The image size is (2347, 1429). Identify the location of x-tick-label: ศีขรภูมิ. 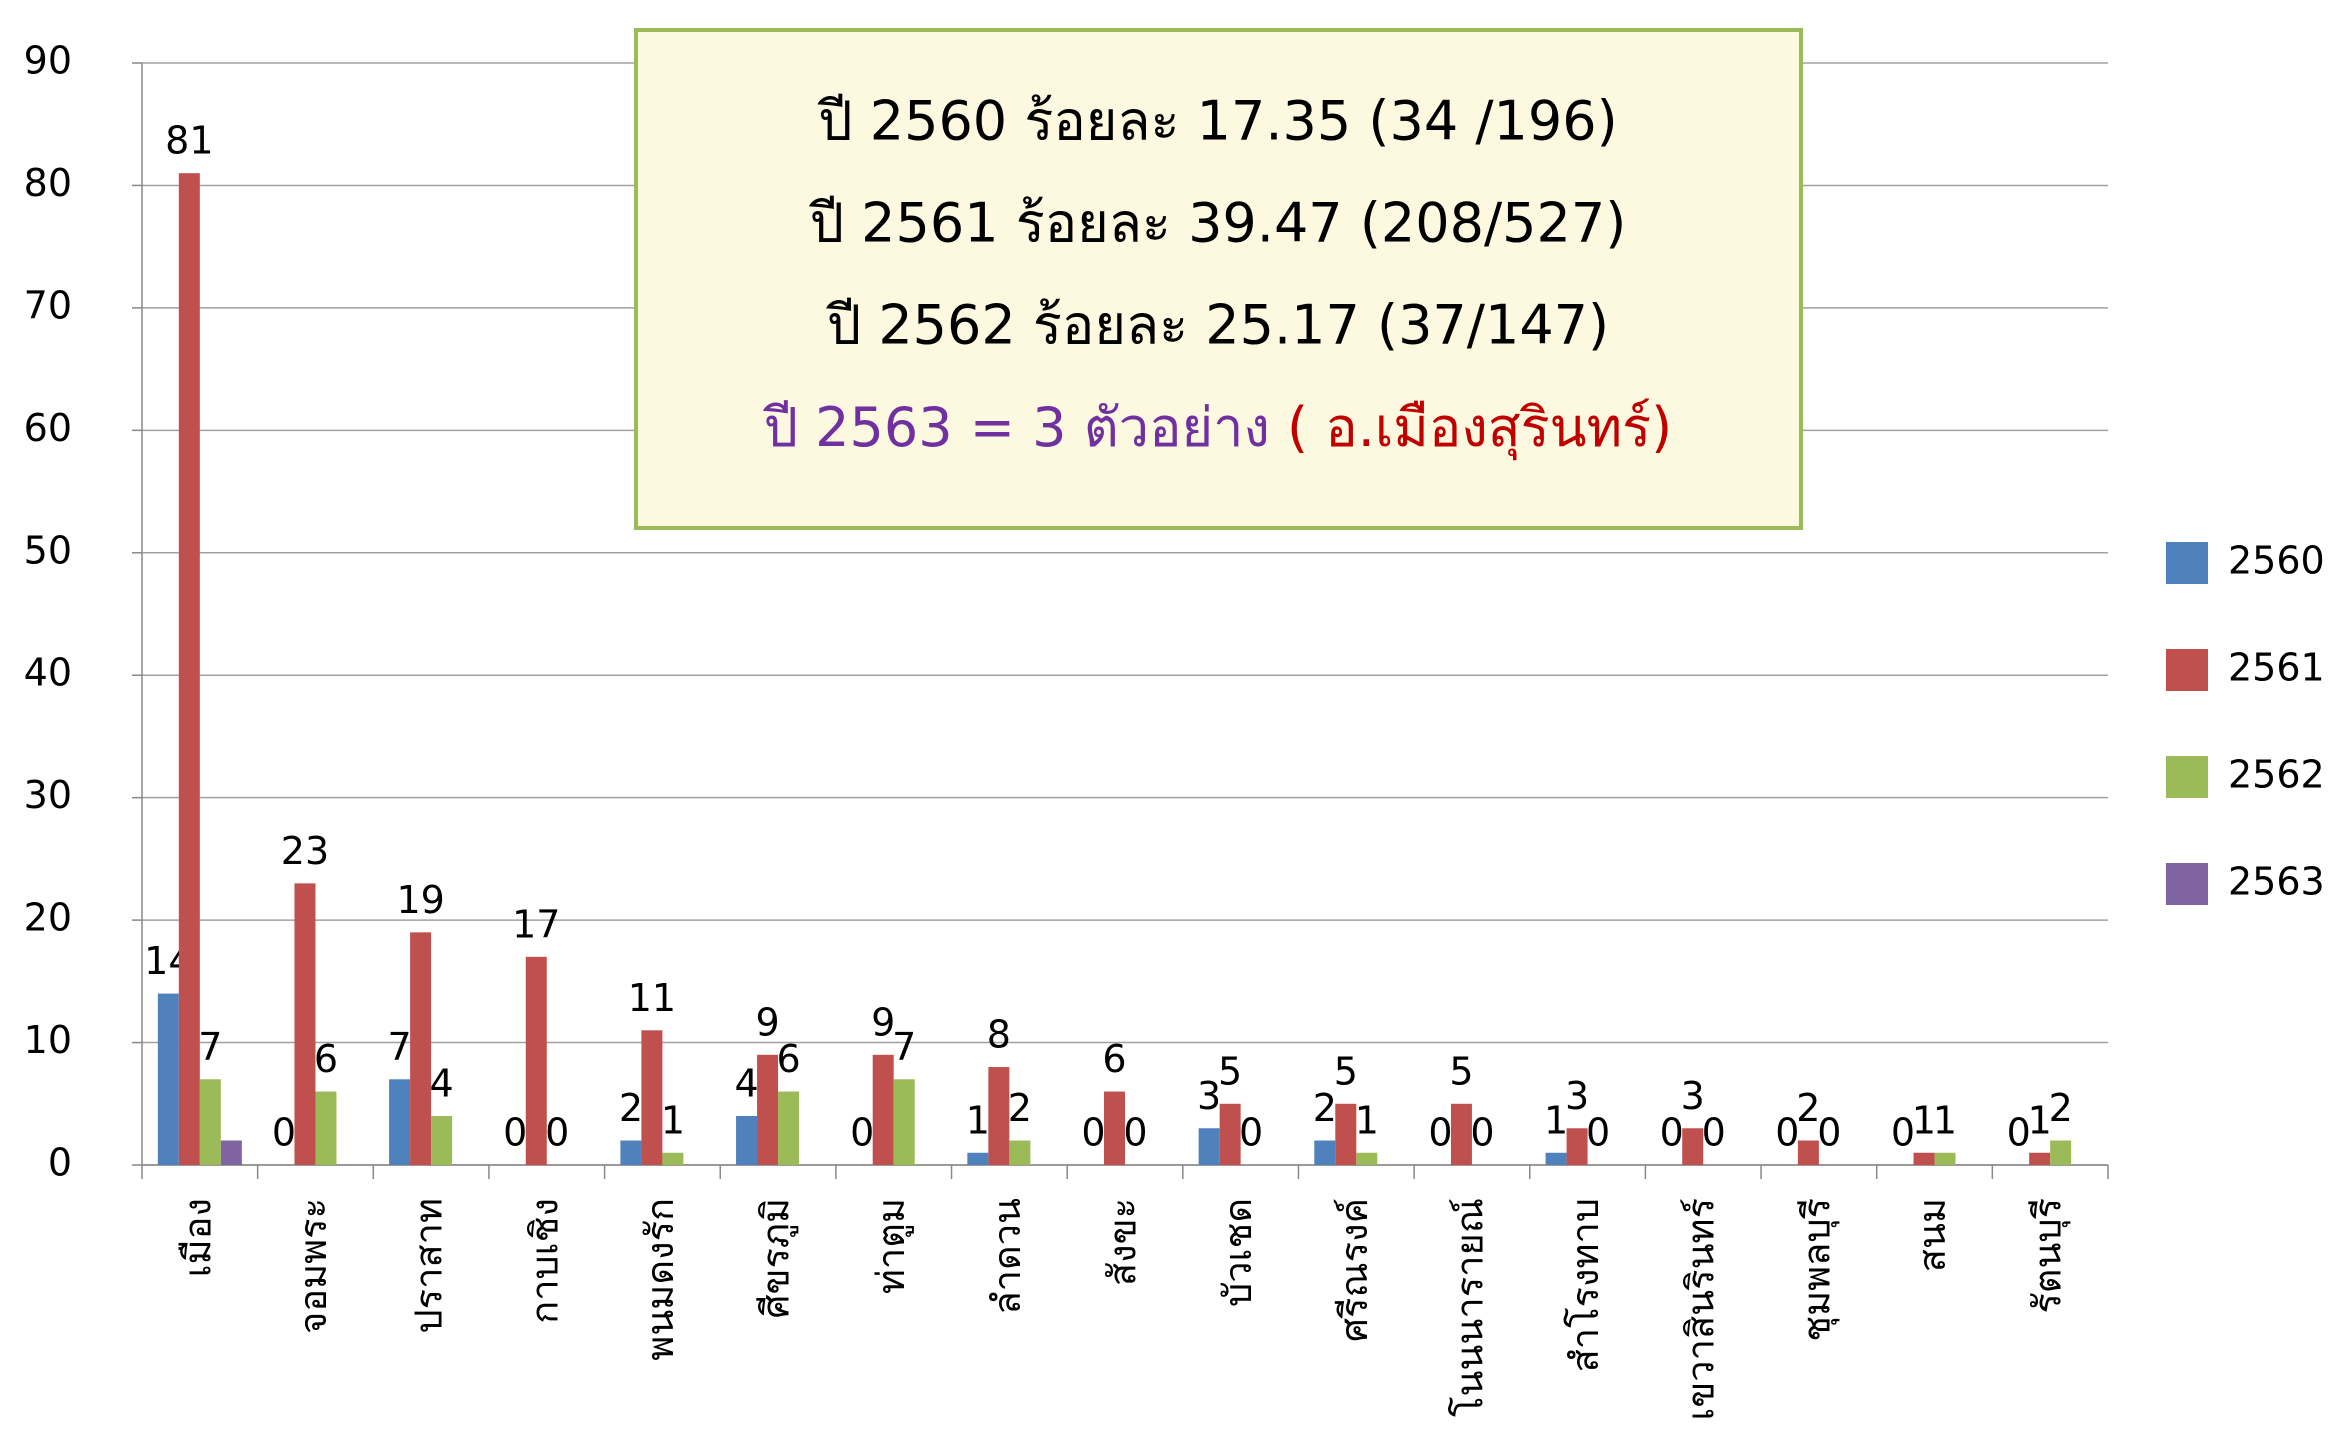
(776, 1258).